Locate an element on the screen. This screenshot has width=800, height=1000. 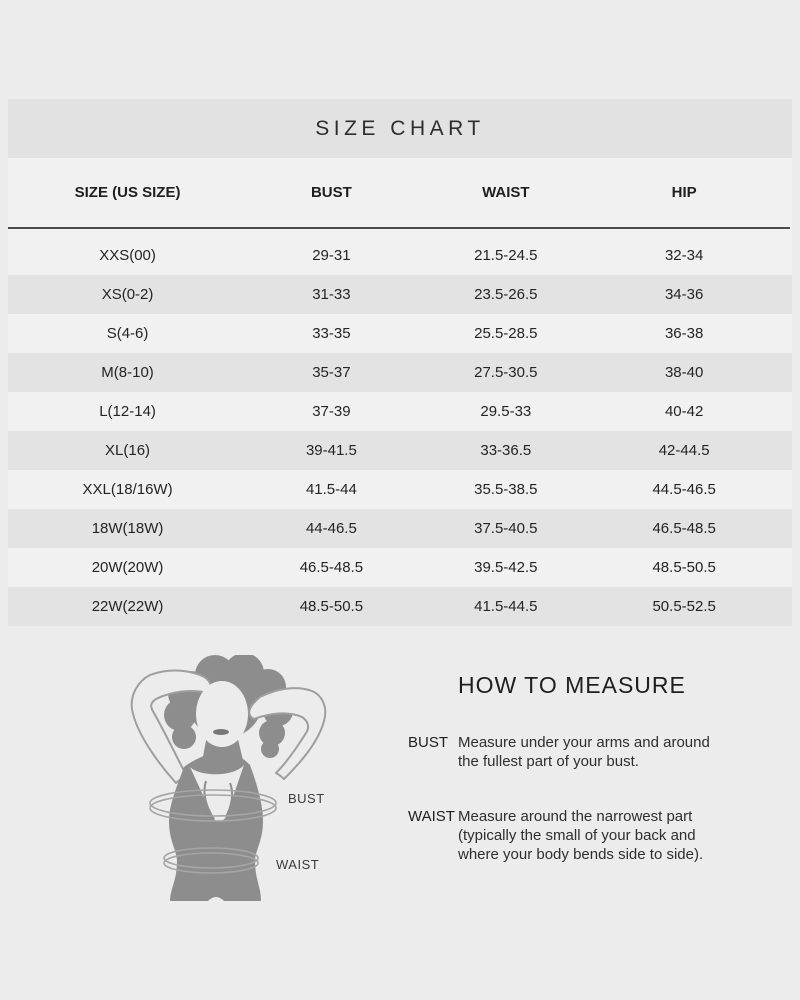
cell-bust: 31-33 is located at coordinates (331, 294).